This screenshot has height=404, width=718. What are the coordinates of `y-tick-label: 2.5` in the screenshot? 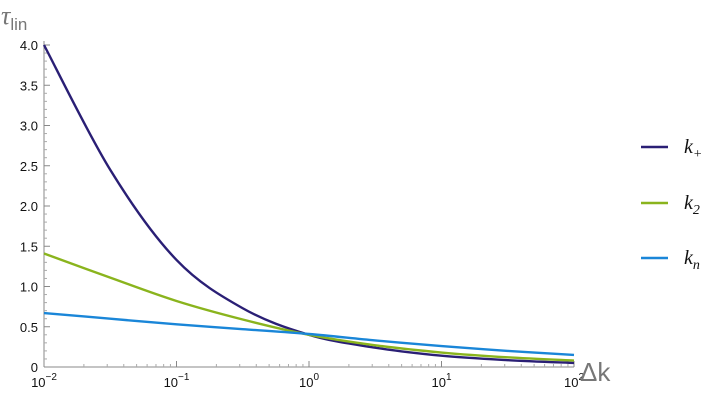 It's located at (29, 166).